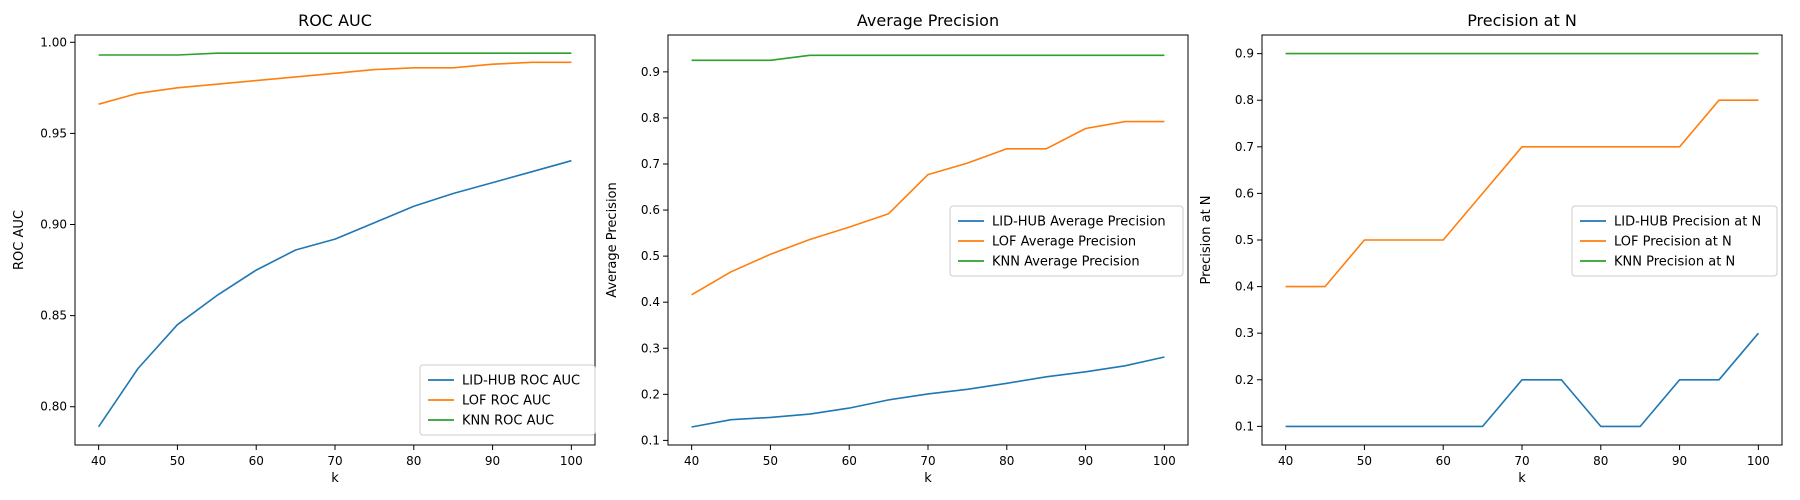  Describe the element at coordinates (1674, 262) in the screenshot. I see `legend-label: KNN Precision at N` at that location.